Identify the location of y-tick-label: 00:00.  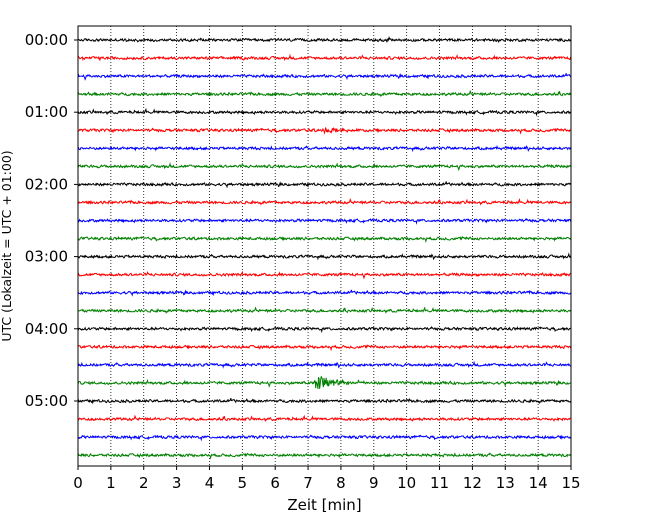
(46, 40).